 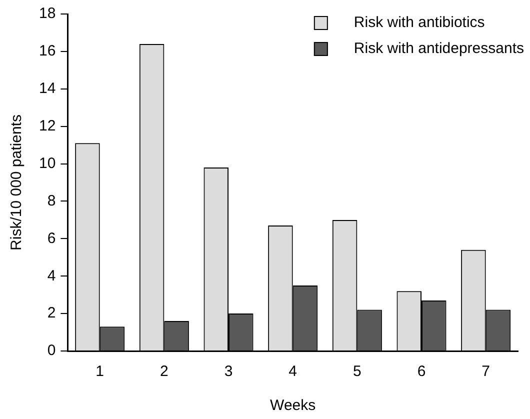 What do you see at coordinates (51, 351) in the screenshot?
I see `y-tick-label: 0` at bounding box center [51, 351].